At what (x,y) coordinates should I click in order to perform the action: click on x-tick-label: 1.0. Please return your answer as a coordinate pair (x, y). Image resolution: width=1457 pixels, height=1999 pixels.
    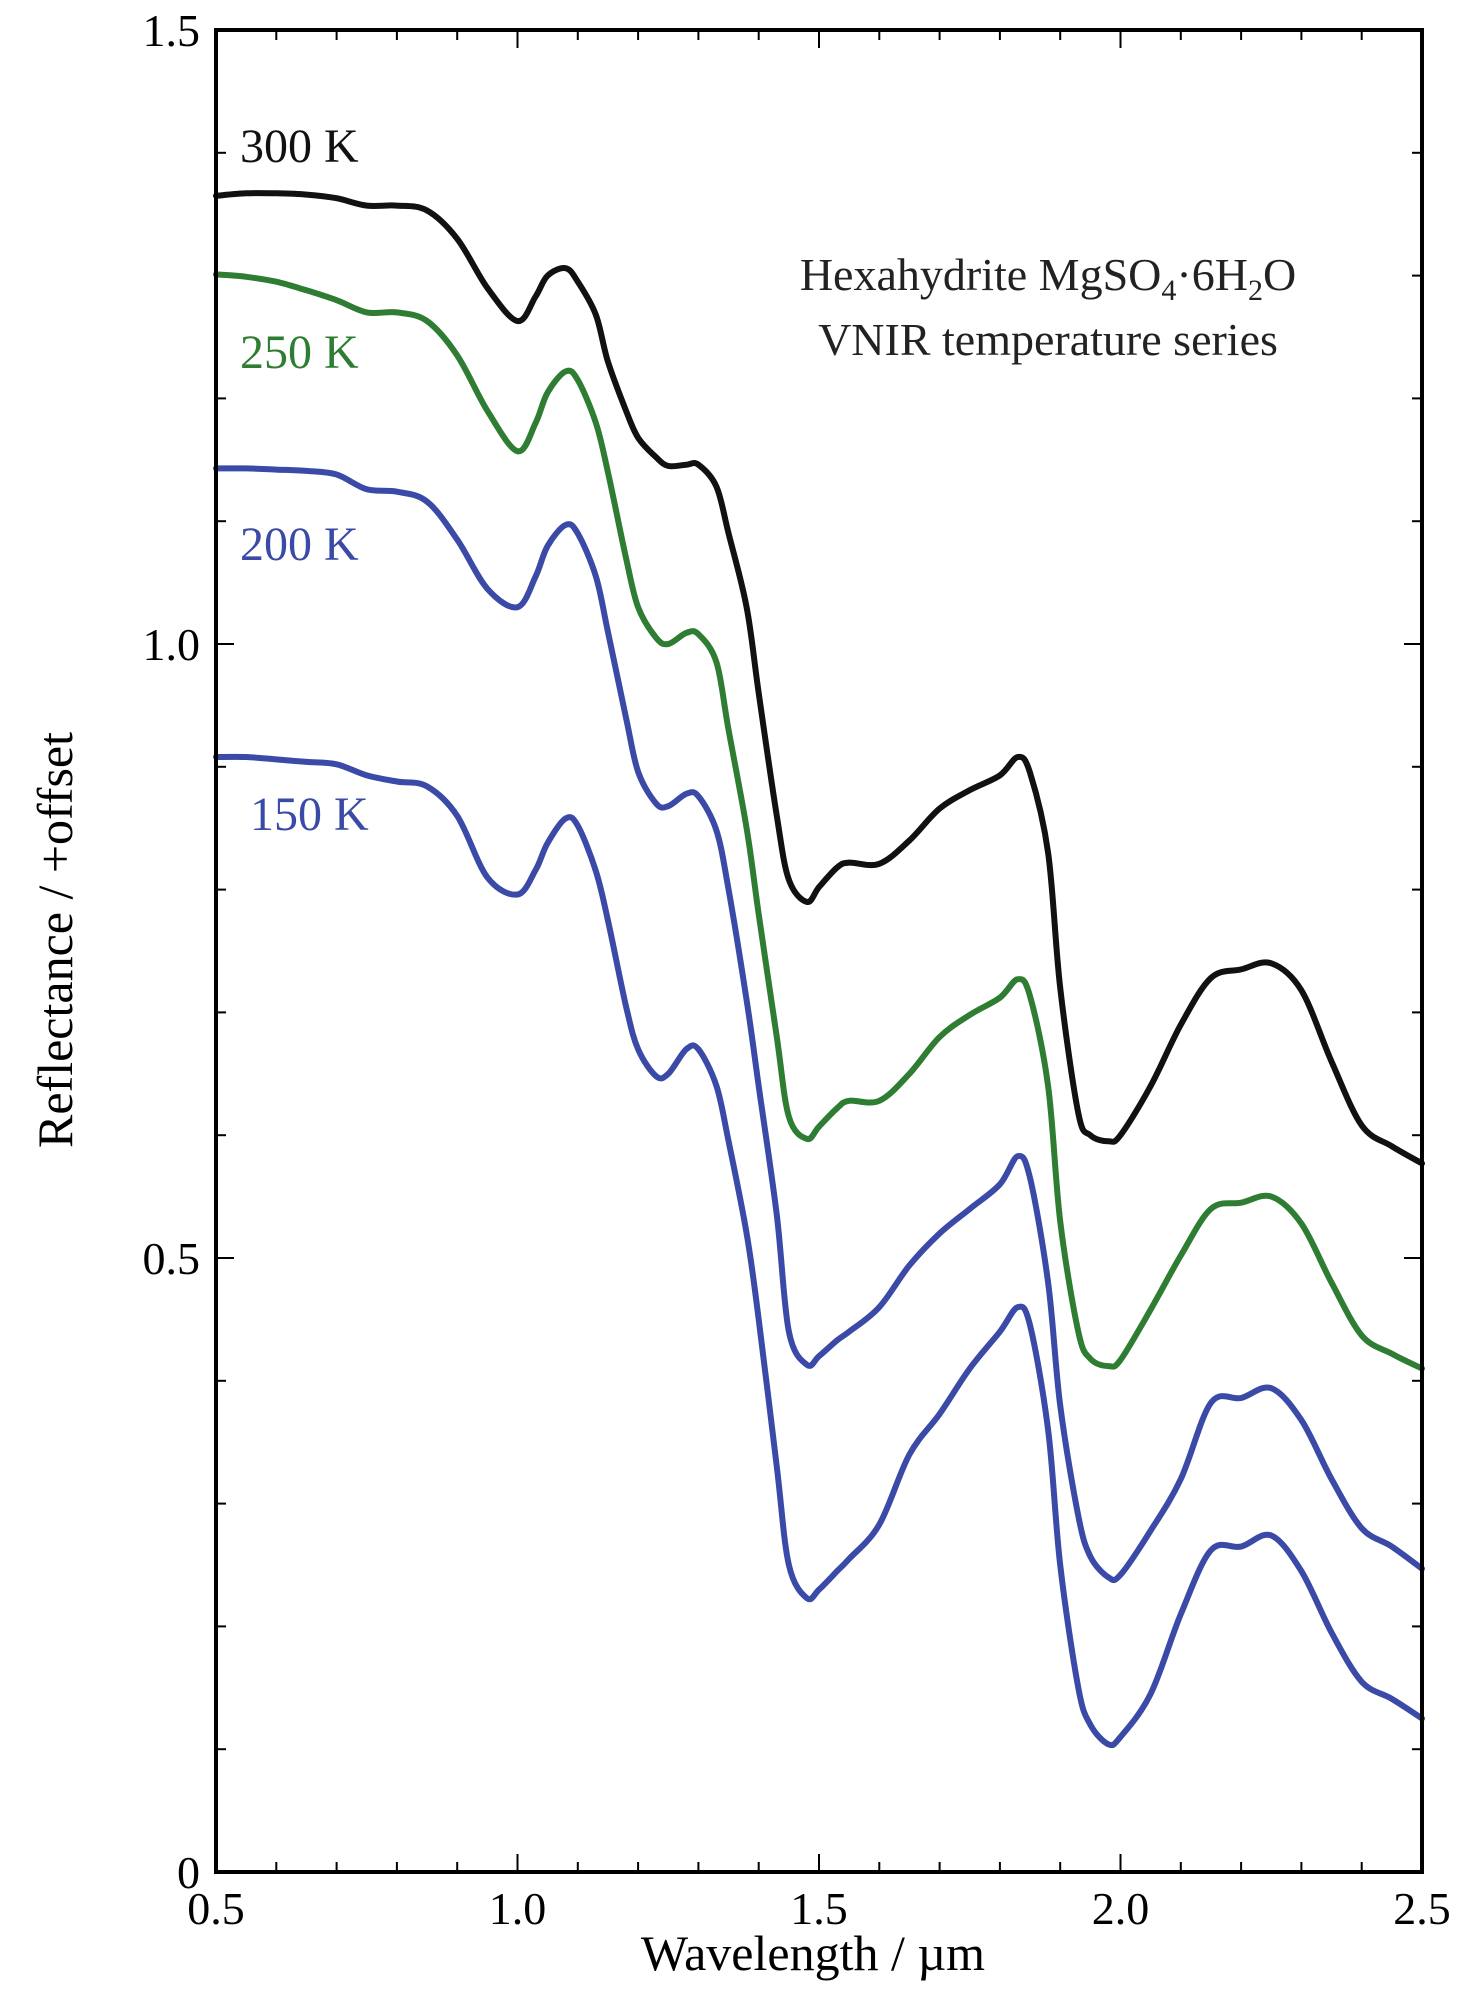
    Looking at the image, I should click on (518, 1908).